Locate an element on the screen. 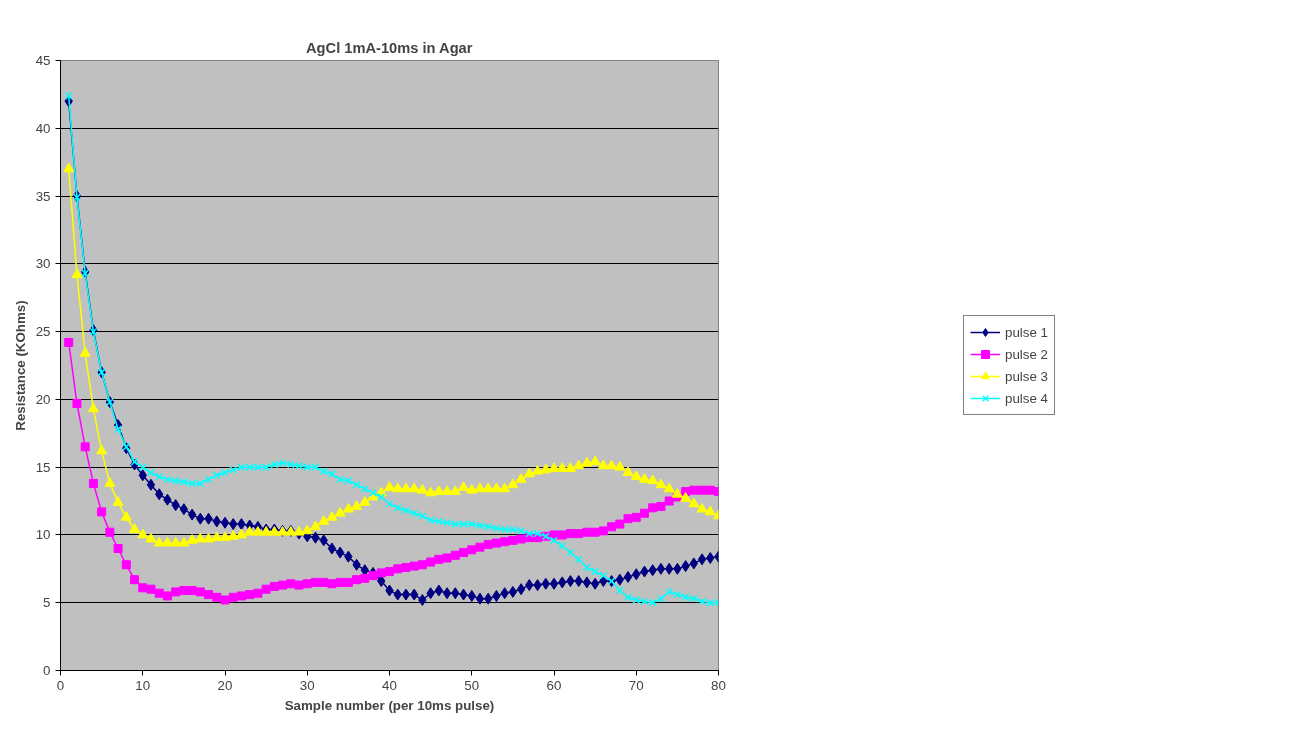 This screenshot has width=1307, height=736. x-tick-label: 70 is located at coordinates (636, 685).